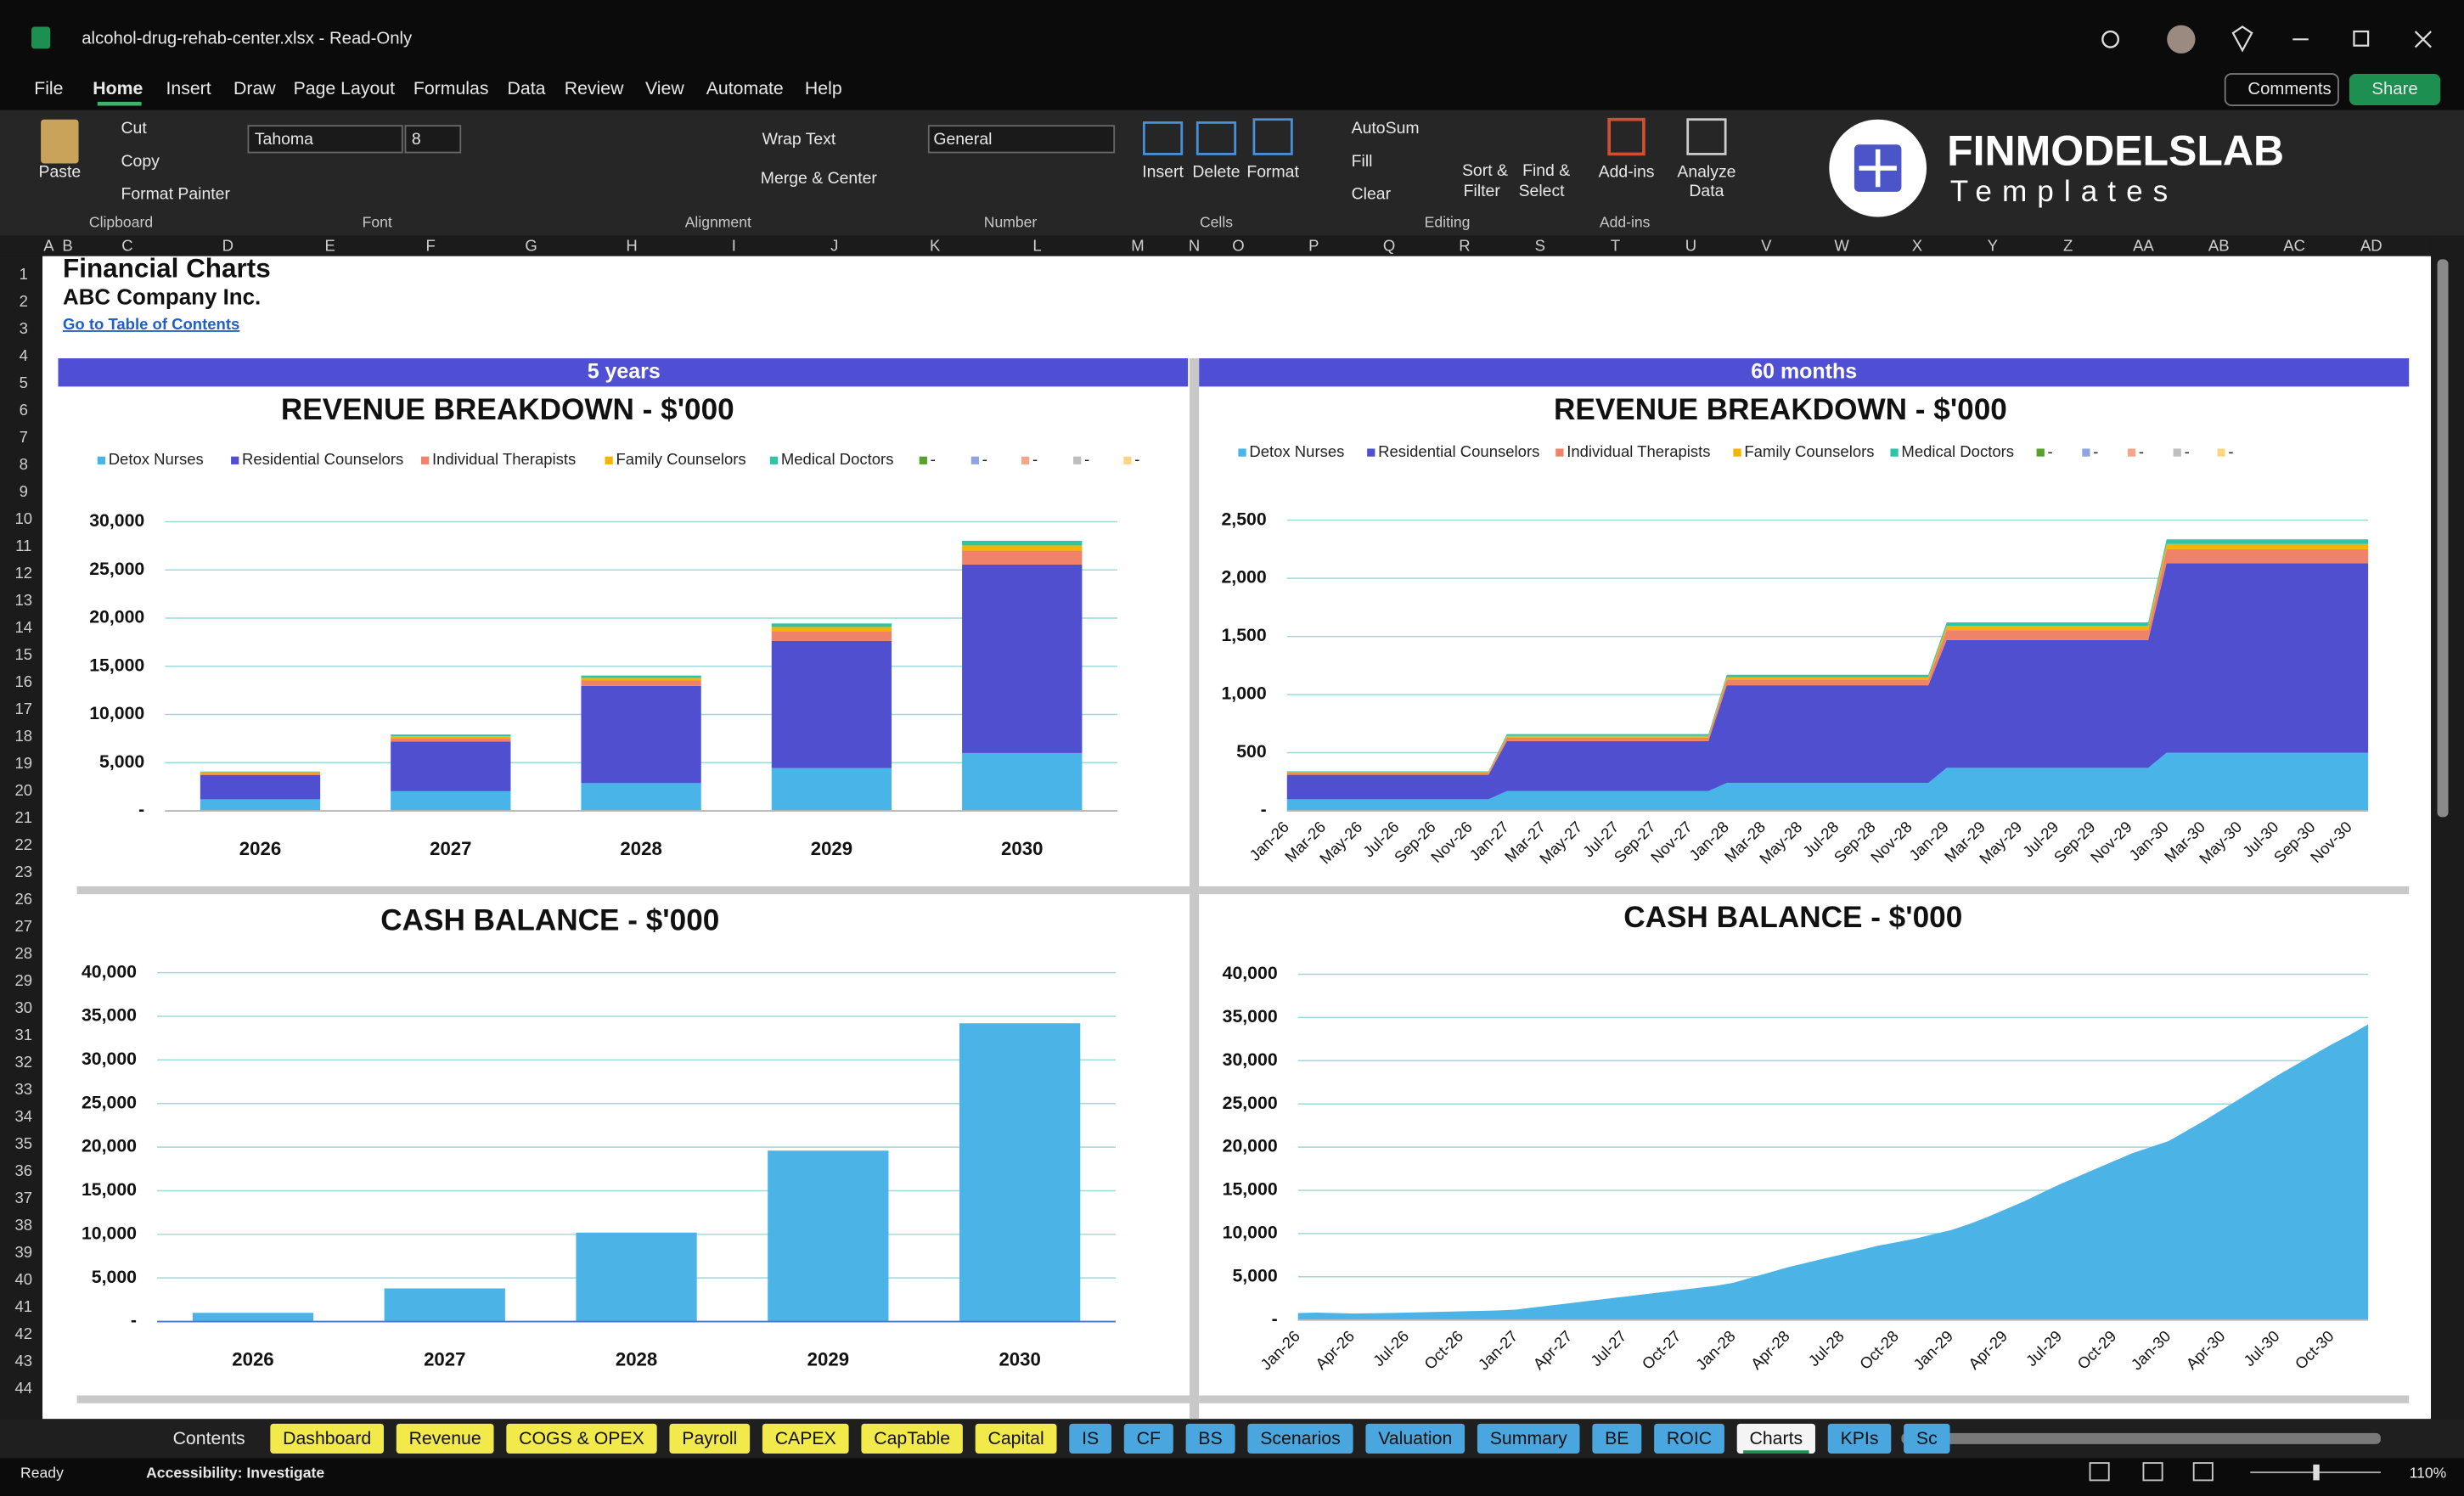  I want to click on column-header: X, so click(1917, 245).